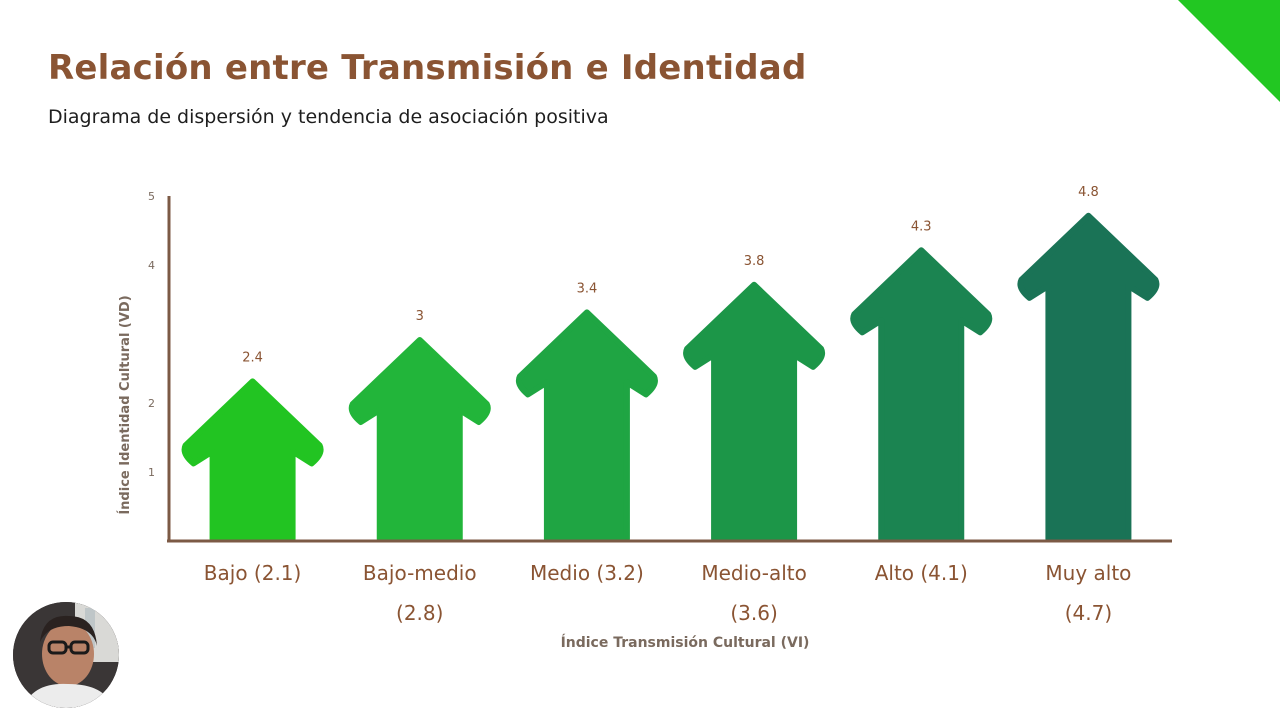 This screenshot has height=720, width=1280. What do you see at coordinates (1088, 573) in the screenshot?
I see `category-label: Muy alto` at bounding box center [1088, 573].